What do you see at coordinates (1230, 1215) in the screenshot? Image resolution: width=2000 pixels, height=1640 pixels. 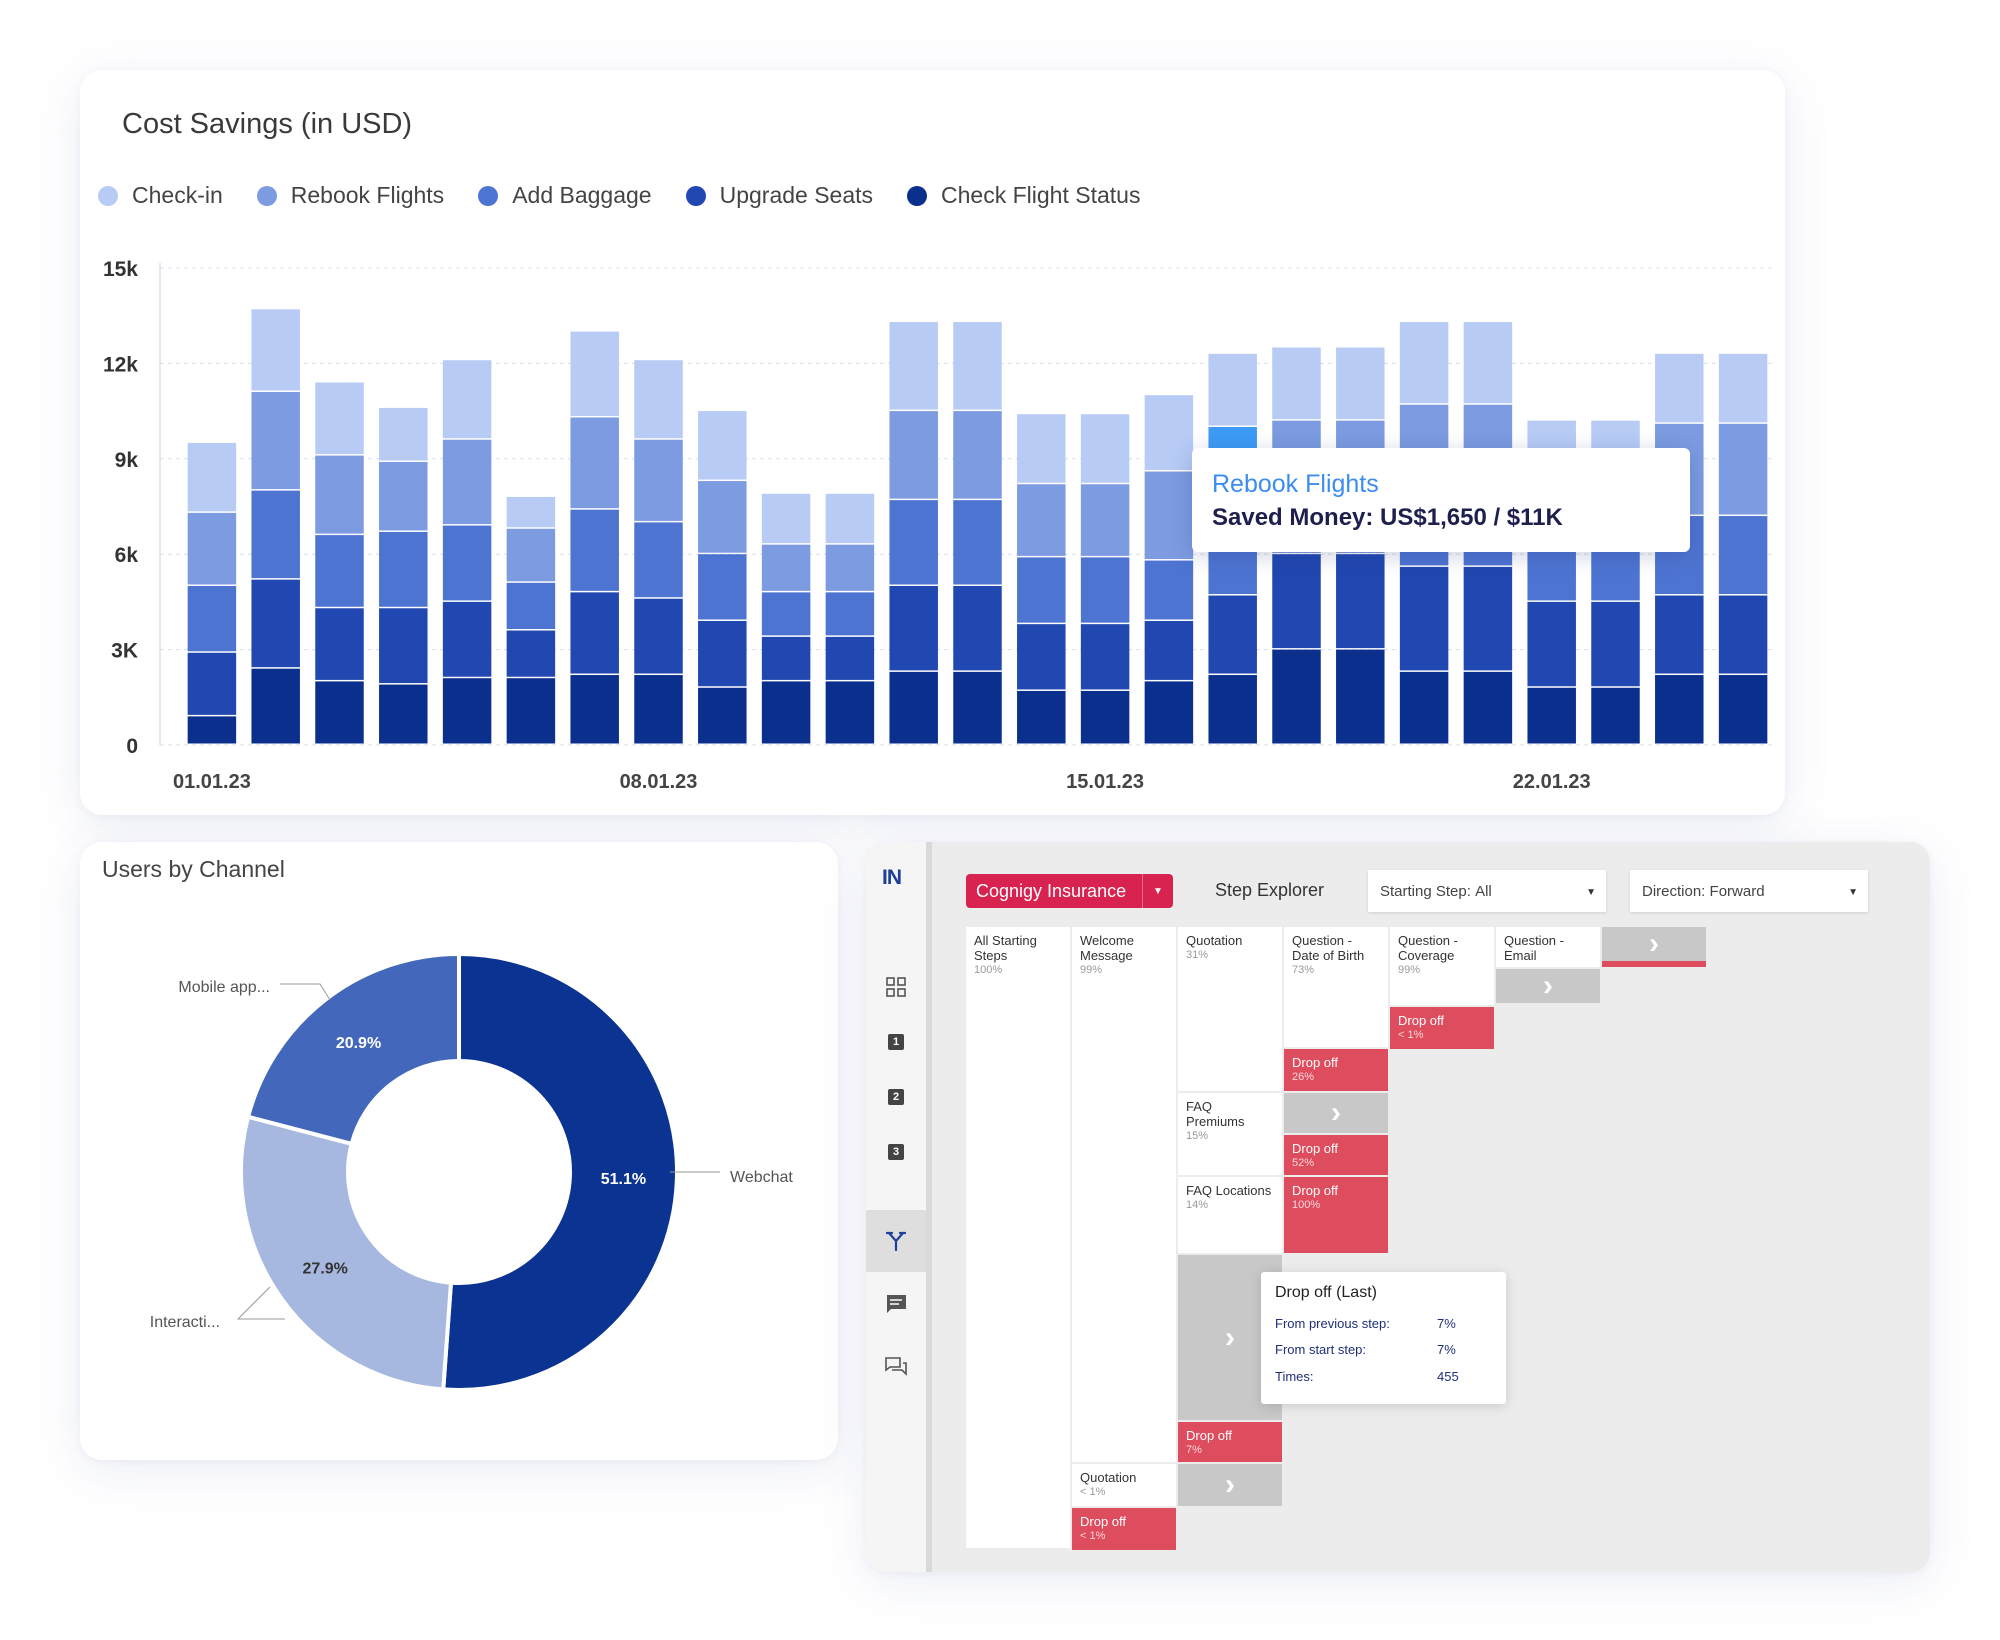 I see `step-faq-locations: FAQ Locations 14%` at bounding box center [1230, 1215].